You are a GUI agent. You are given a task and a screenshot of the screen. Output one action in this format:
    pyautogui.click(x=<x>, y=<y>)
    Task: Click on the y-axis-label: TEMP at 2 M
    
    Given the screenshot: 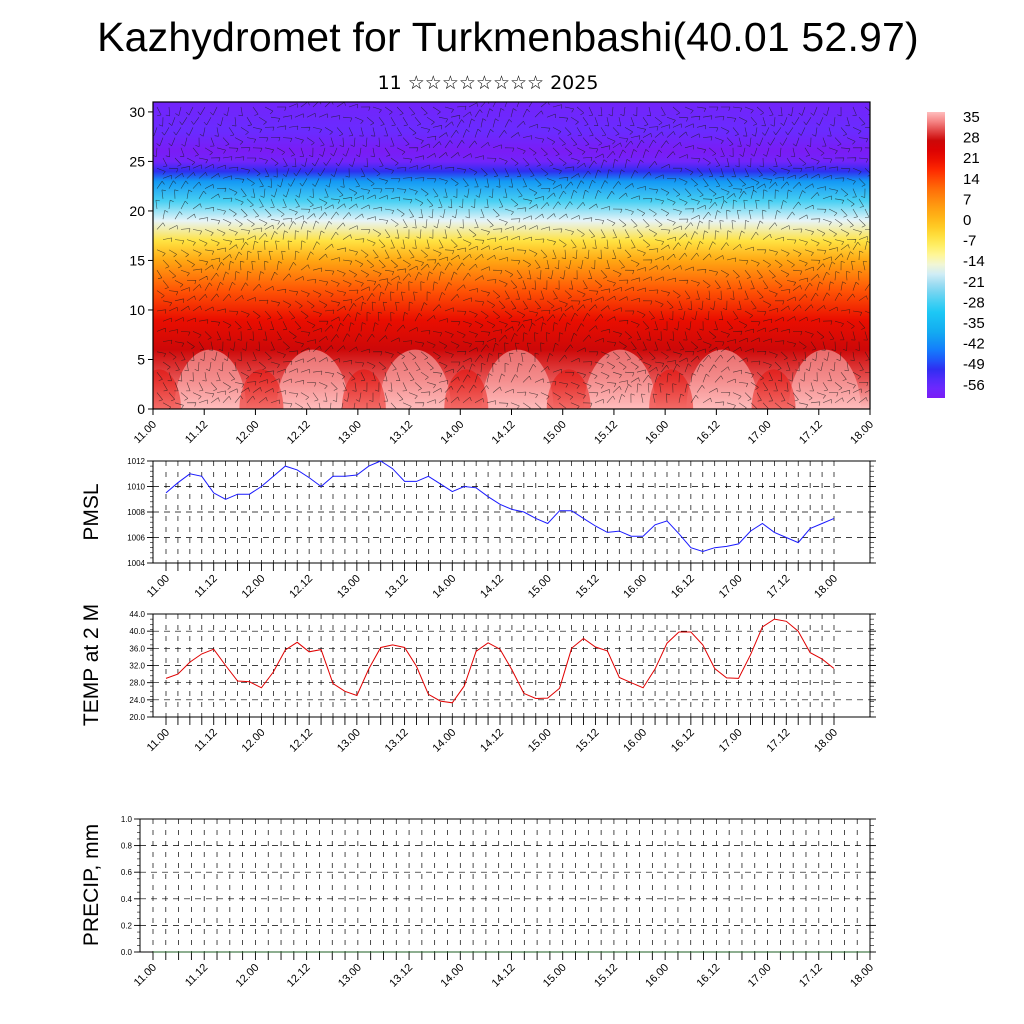 What is the action you would take?
    pyautogui.click(x=91, y=665)
    